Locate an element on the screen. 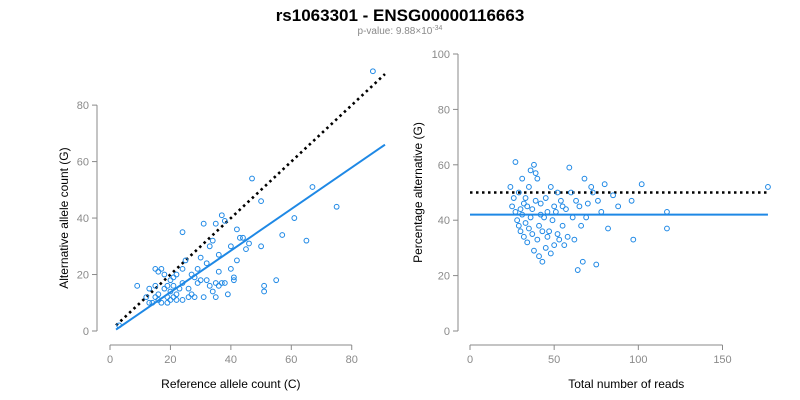 This screenshot has height=400, width=800. subtitle-base: 10 is located at coordinates (427, 31).